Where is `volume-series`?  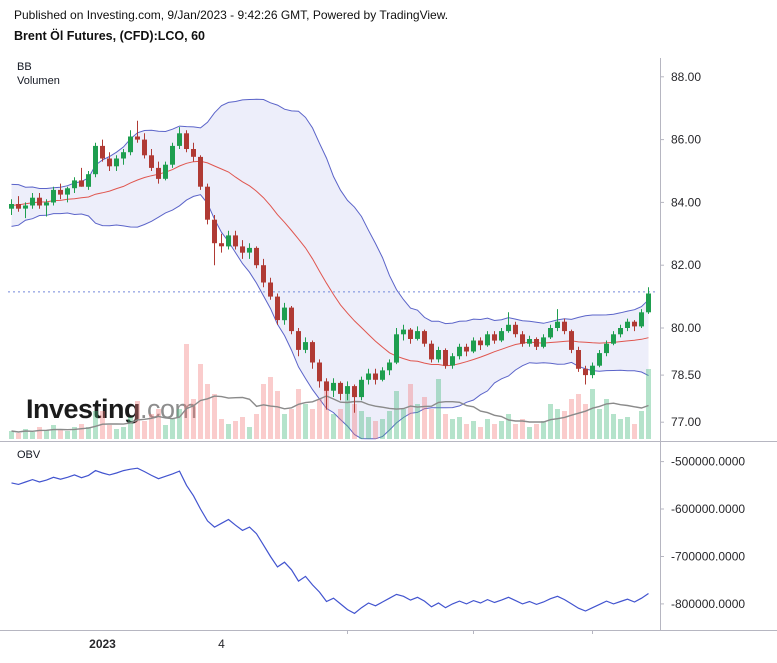 volume-series is located at coordinates (330, 391).